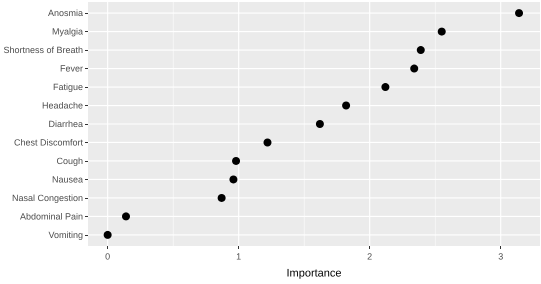  I want to click on y-tick-label: Nasal Congestion, so click(47, 197).